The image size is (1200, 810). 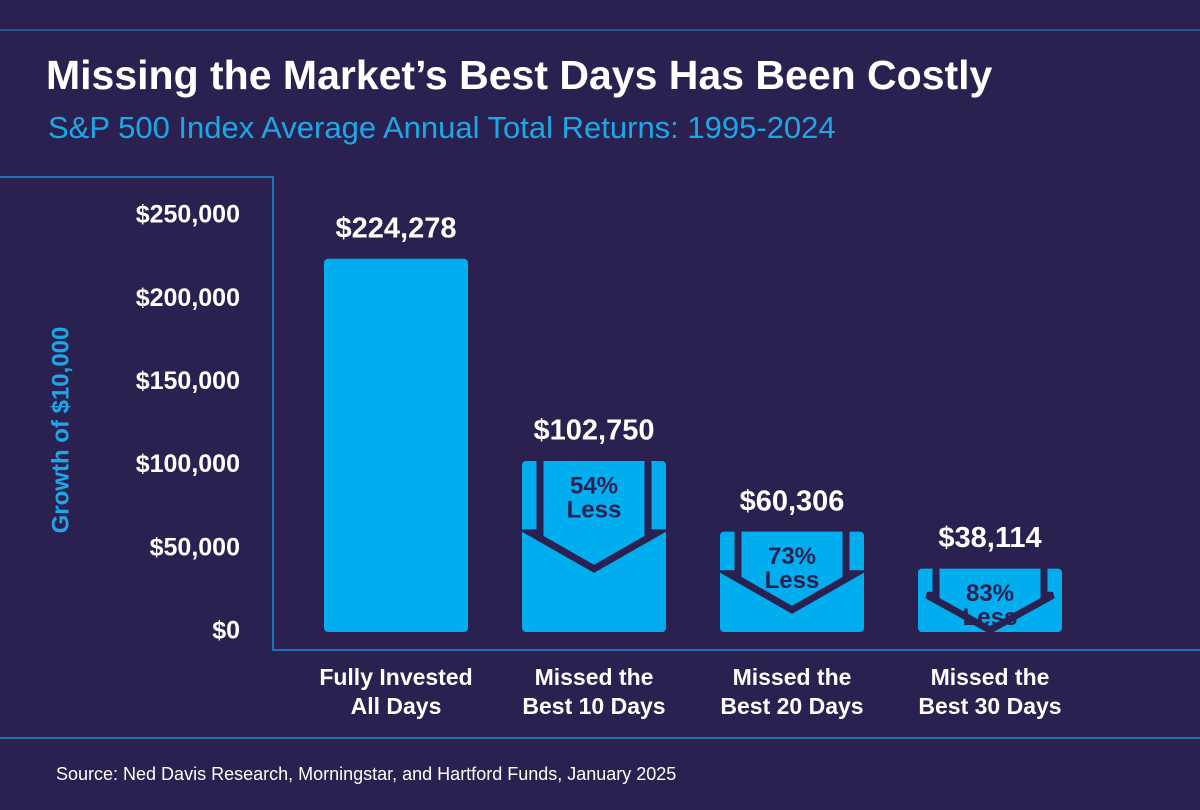 I want to click on x-tick-label: Fully Invested, so click(x=395, y=677).